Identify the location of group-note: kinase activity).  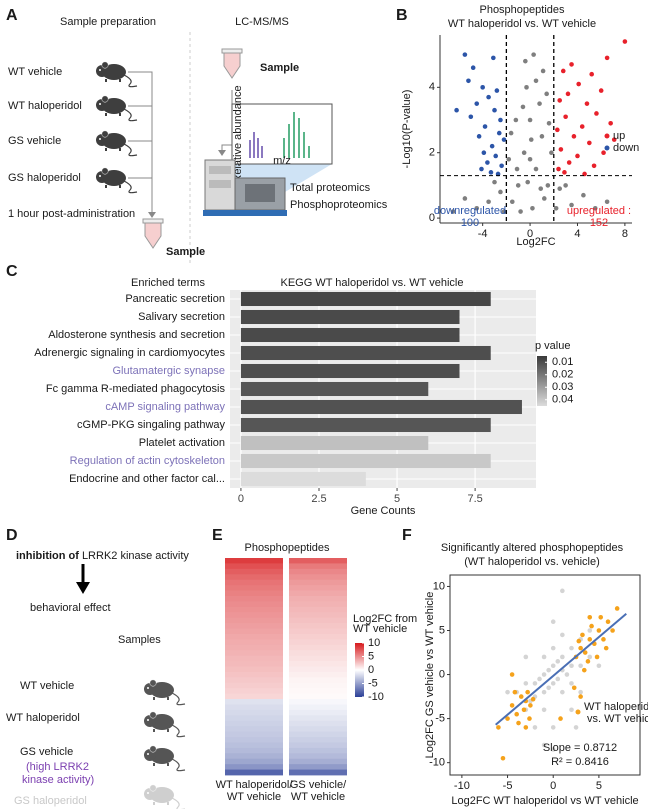
(58, 780).